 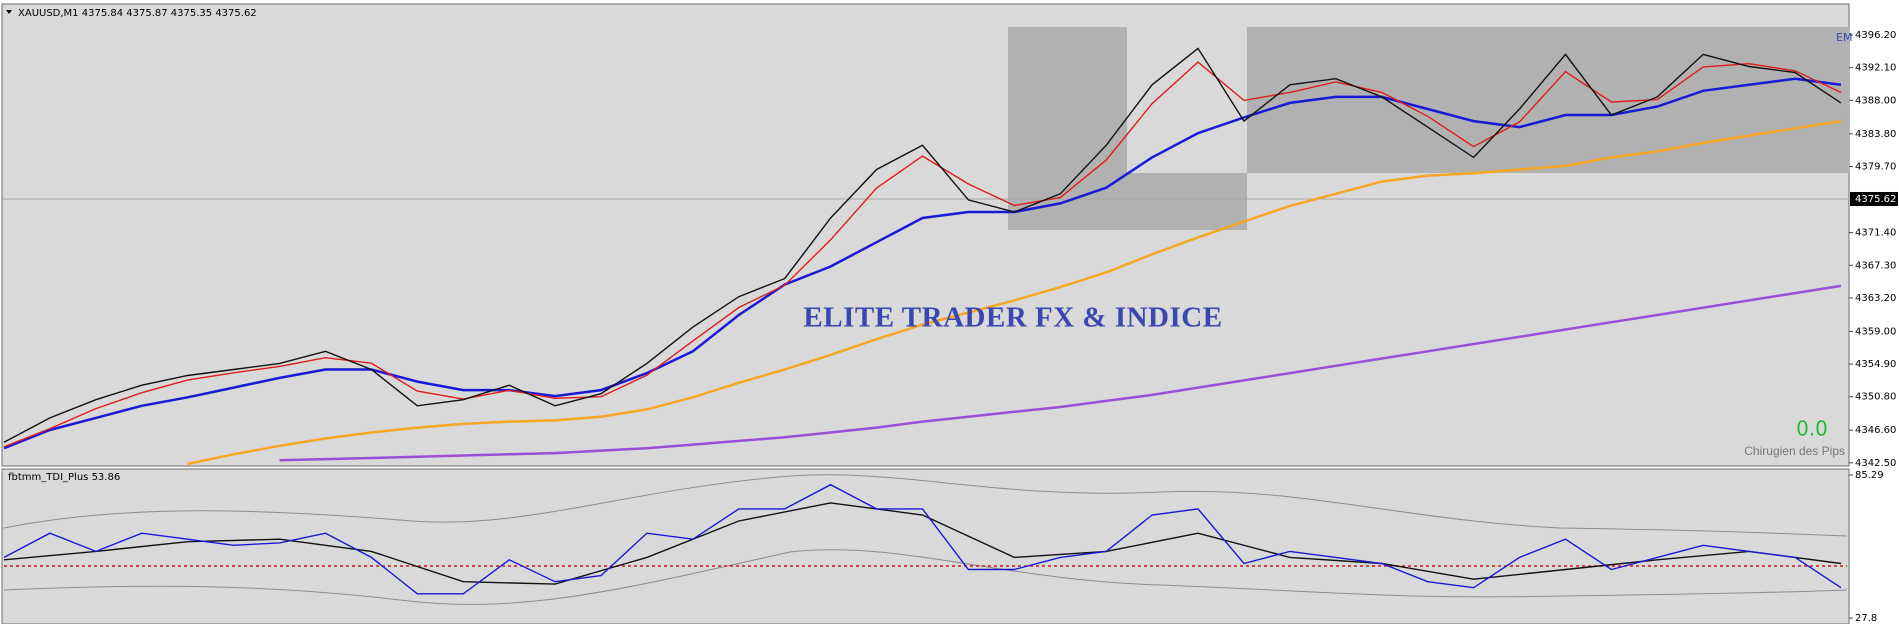 What do you see at coordinates (922, 543) in the screenshot?
I see `series-line` at bounding box center [922, 543].